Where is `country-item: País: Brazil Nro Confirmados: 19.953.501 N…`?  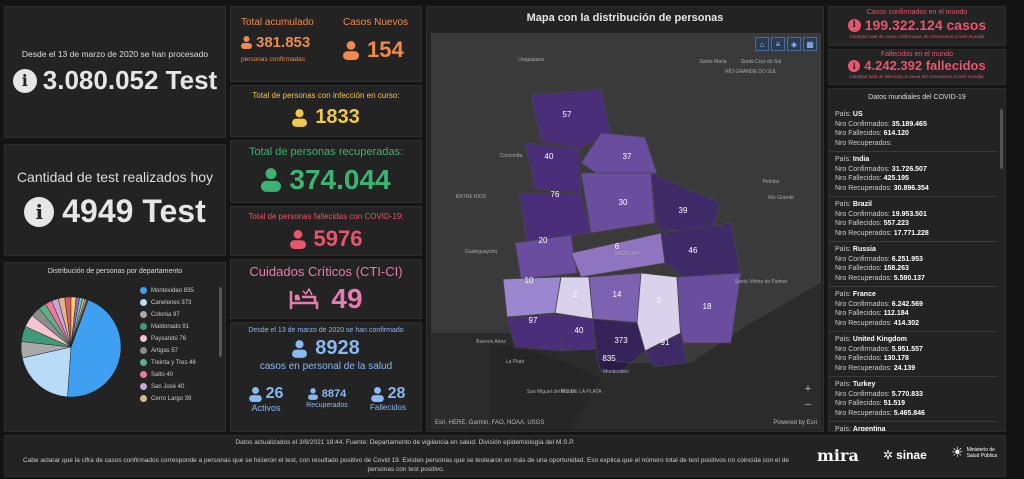
country-item: País: Brazil Nro Confirmados: 19.953.501 N… is located at coordinates (913, 219).